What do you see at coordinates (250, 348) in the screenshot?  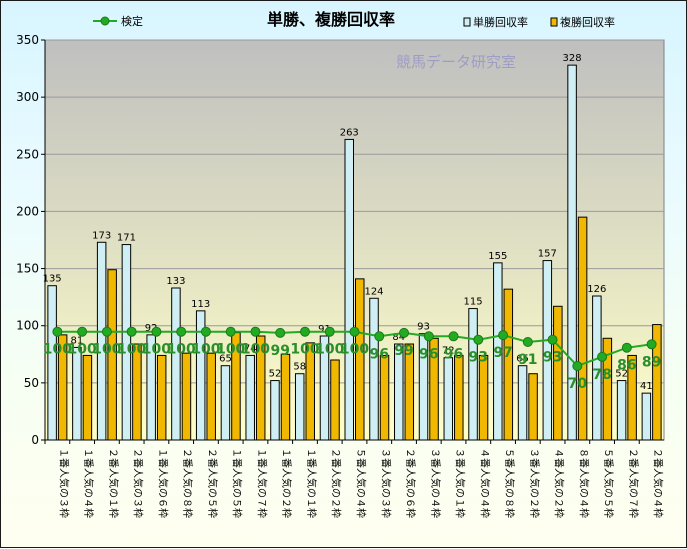 I see `bar-value-label: 74` at bounding box center [250, 348].